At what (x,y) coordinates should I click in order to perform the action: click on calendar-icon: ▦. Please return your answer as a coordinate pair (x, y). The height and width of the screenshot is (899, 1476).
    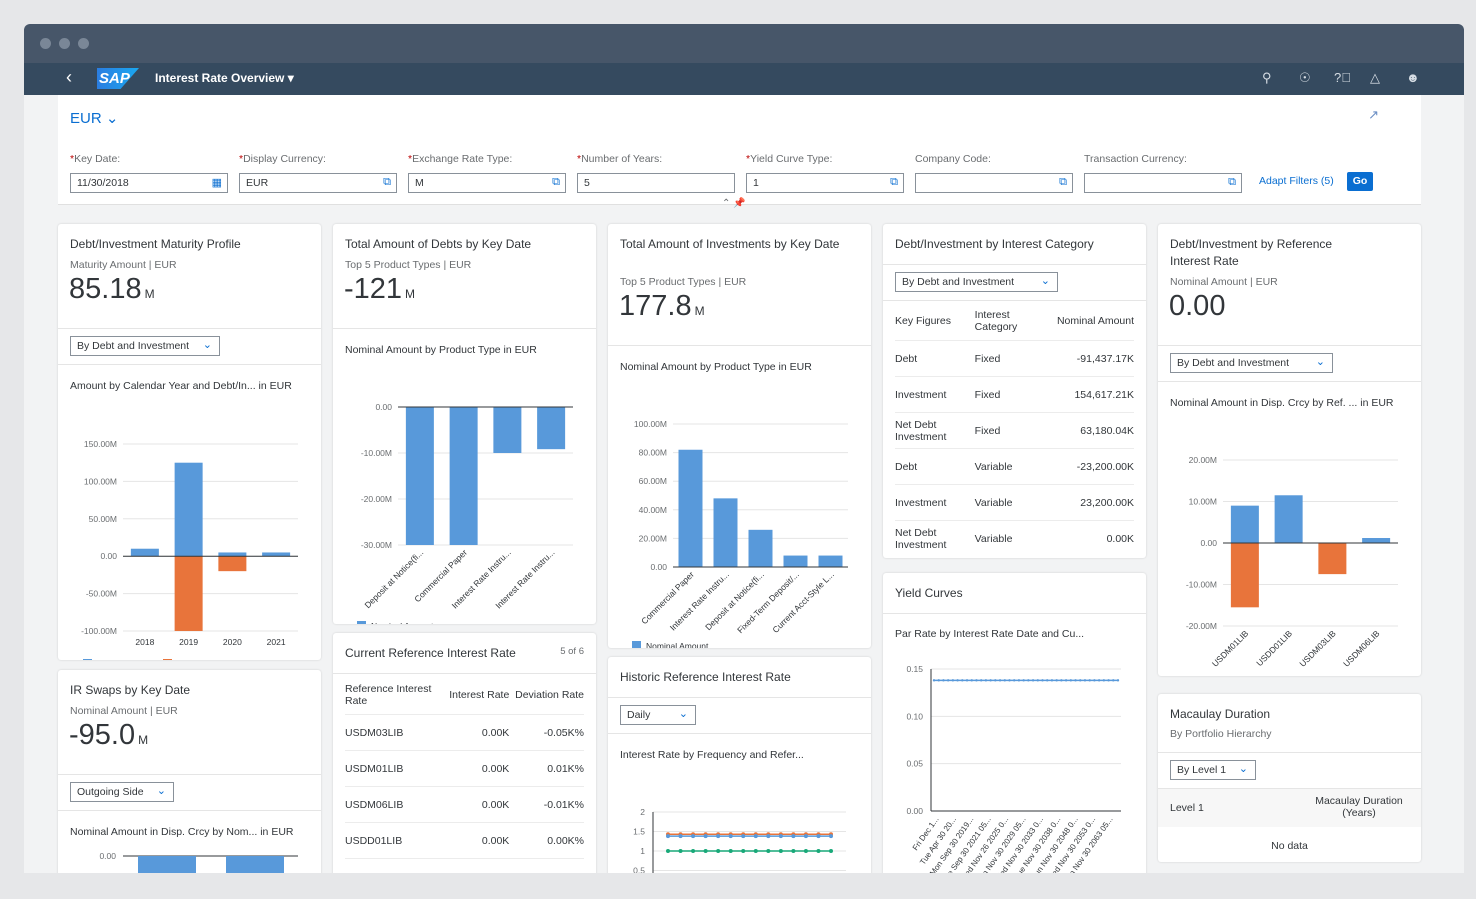
    Looking at the image, I should click on (216, 183).